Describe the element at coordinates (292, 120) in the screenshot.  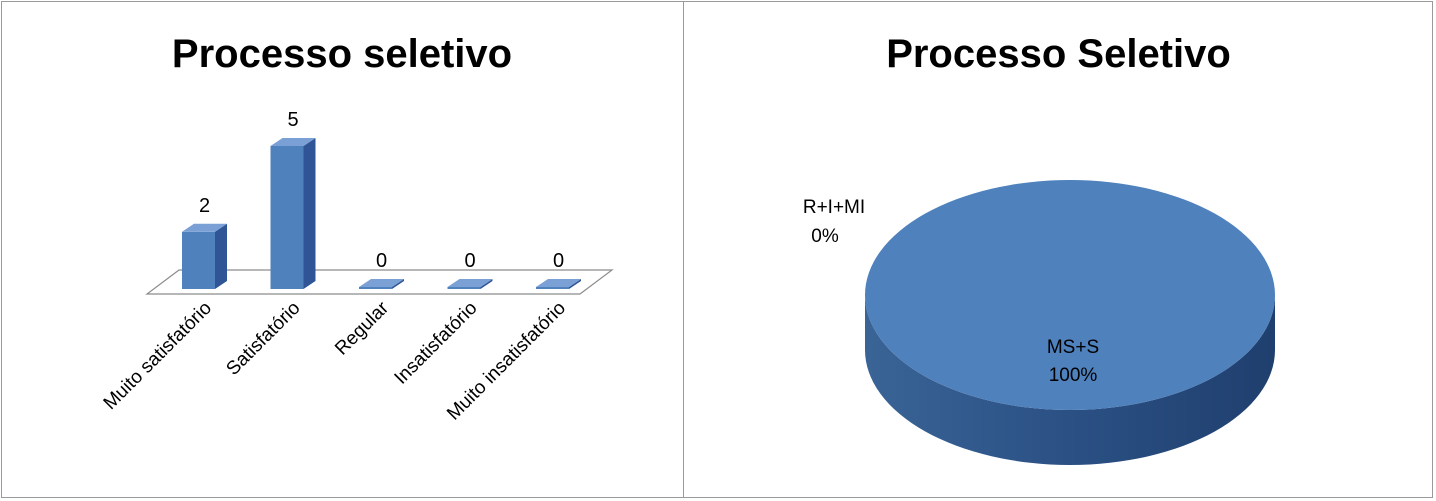
I see `data-label: 5` at that location.